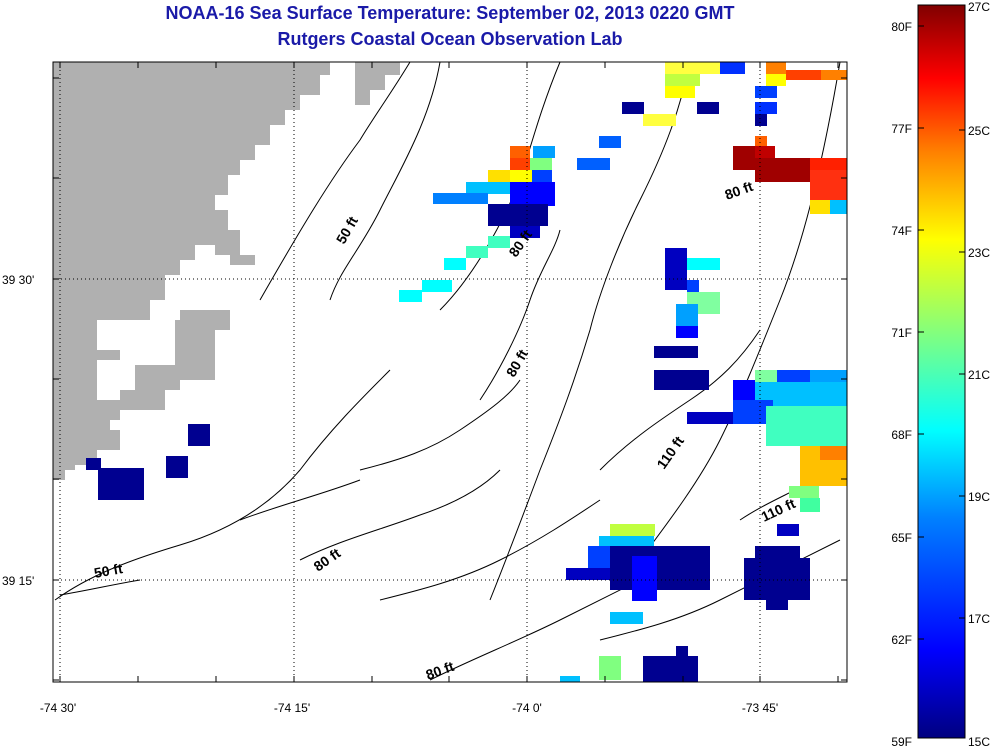  Describe the element at coordinates (979, 742) in the screenshot. I see `colorbar-c-label: 15C` at that location.